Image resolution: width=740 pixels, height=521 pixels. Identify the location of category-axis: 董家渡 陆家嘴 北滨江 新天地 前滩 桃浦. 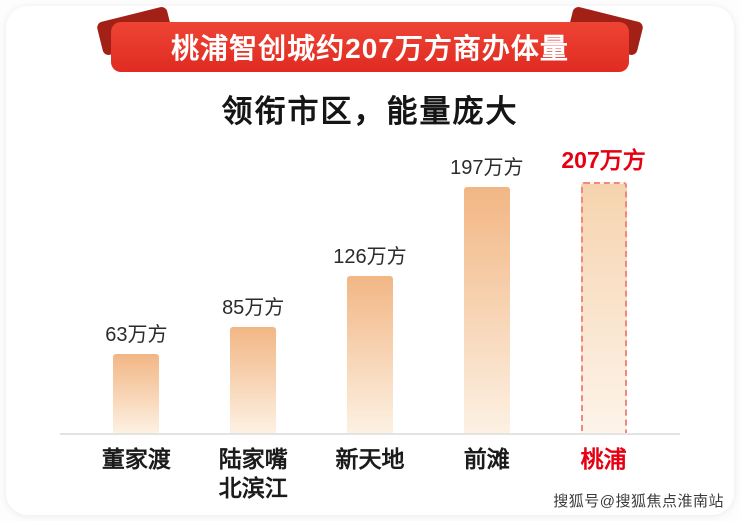
(370, 474).